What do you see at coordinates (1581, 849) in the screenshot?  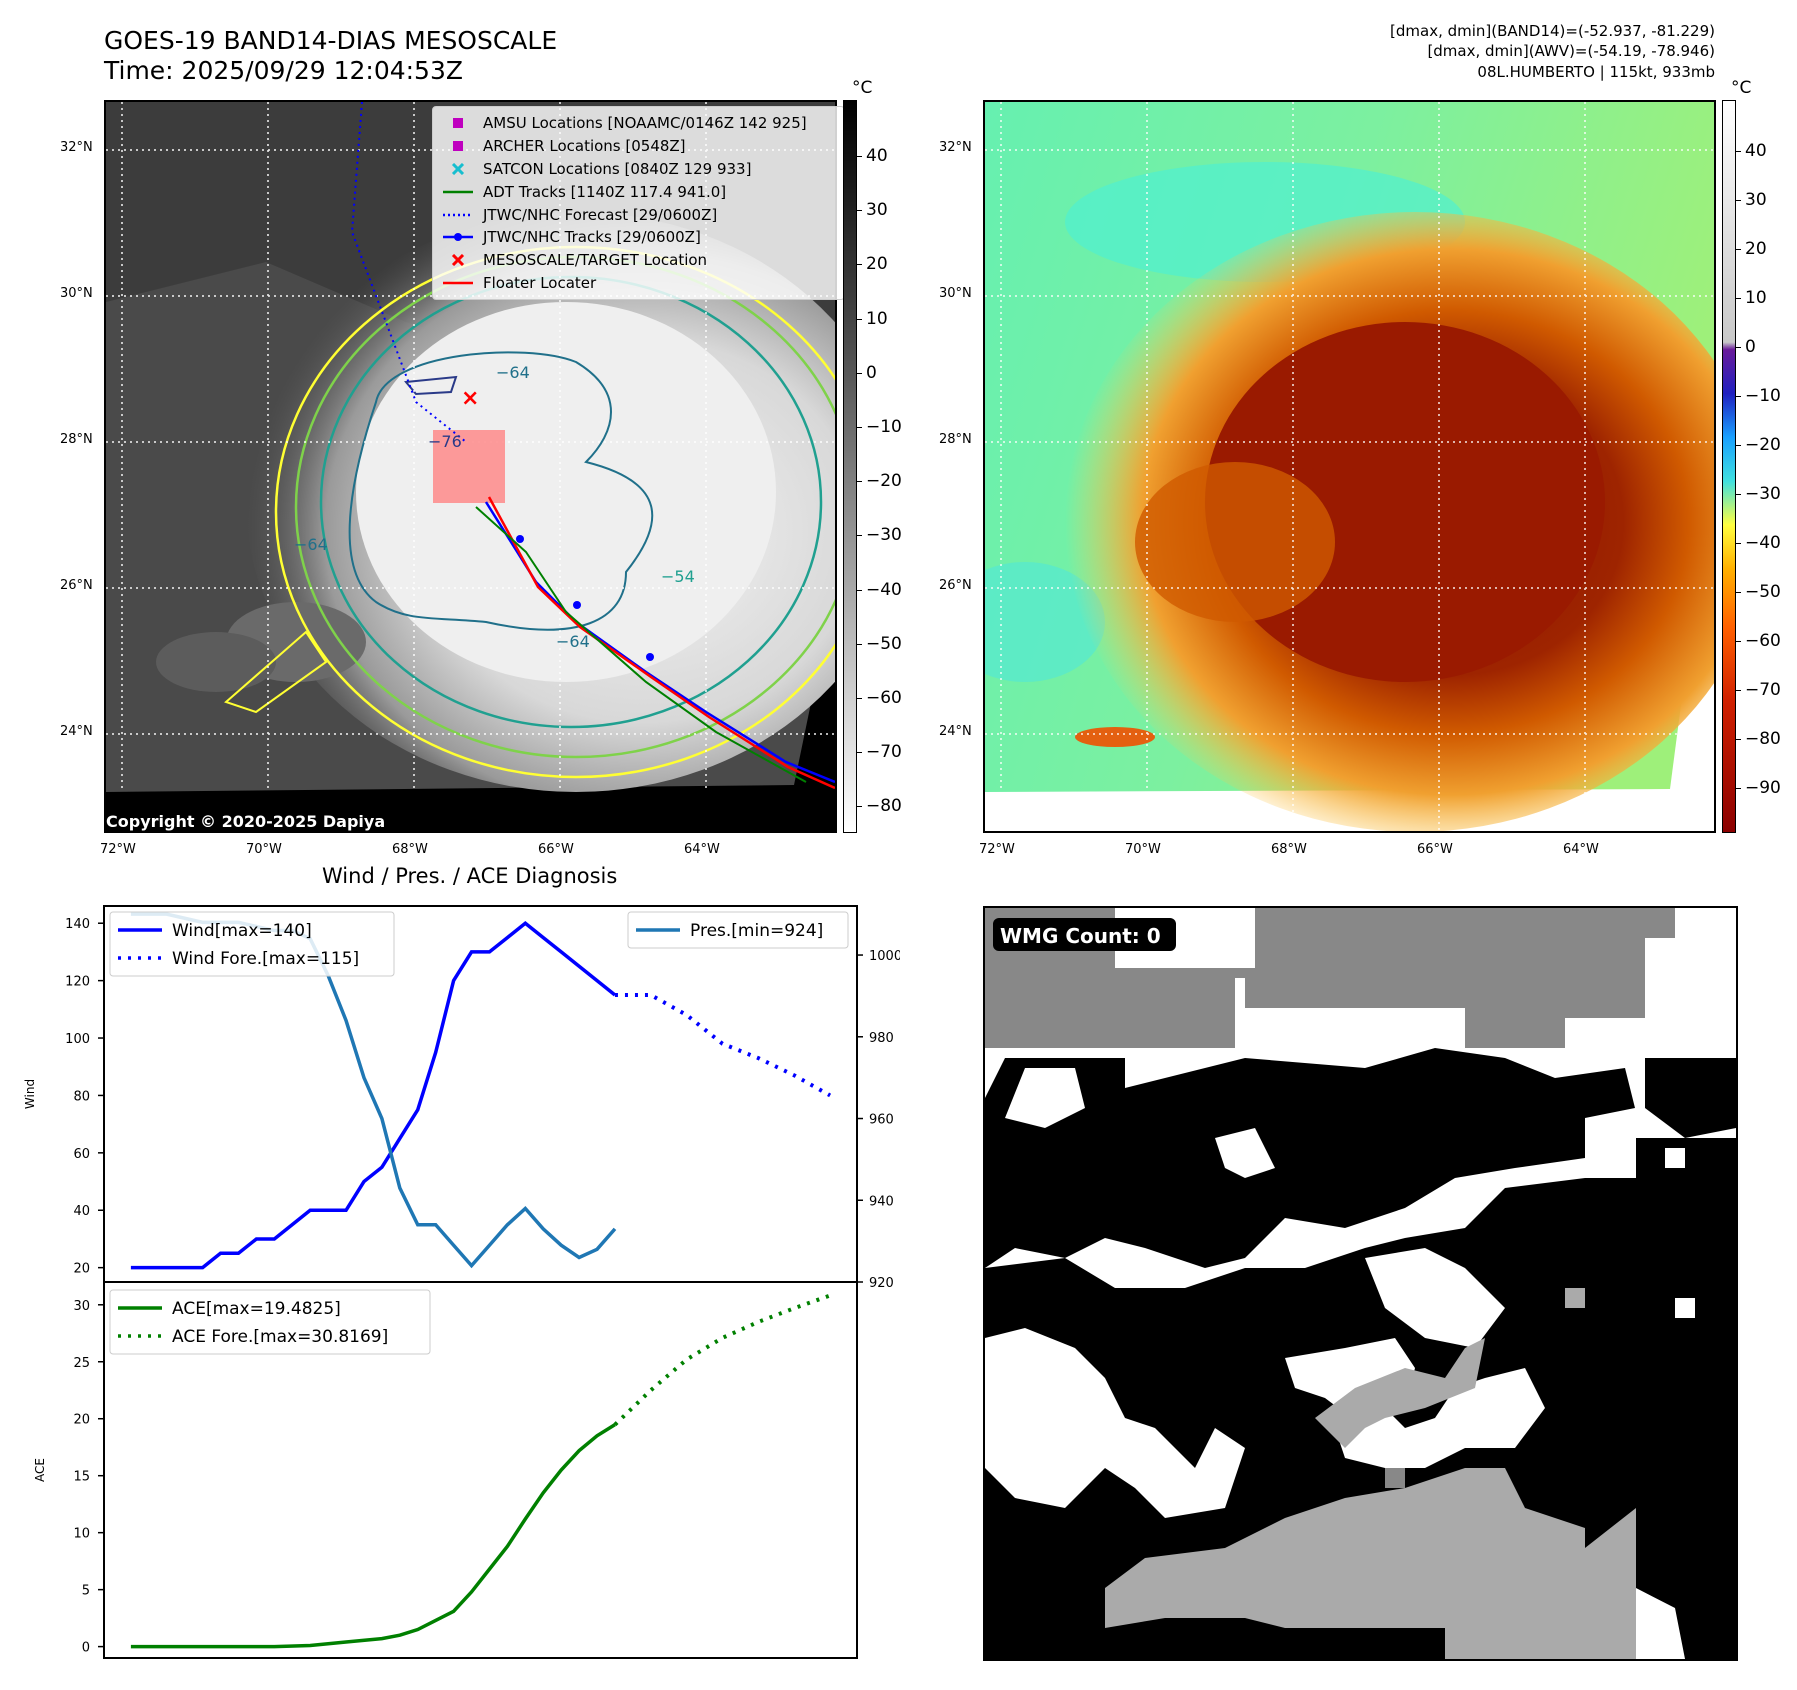 I see `lon-label: 64°W` at bounding box center [1581, 849].